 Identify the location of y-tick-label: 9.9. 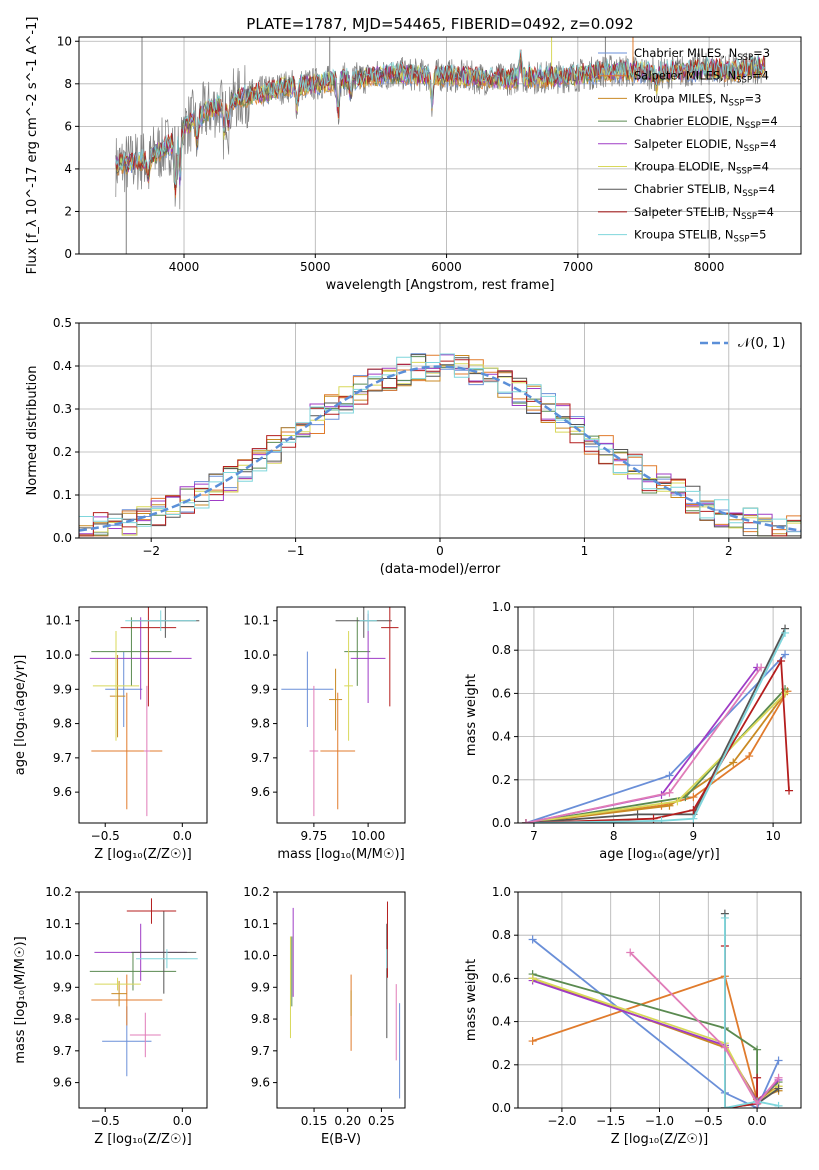
(260, 987).